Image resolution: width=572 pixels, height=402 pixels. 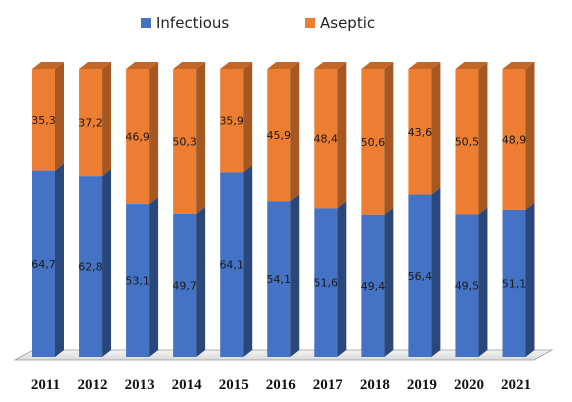 I want to click on bar-top-aseptic-2018, so click(x=377, y=65).